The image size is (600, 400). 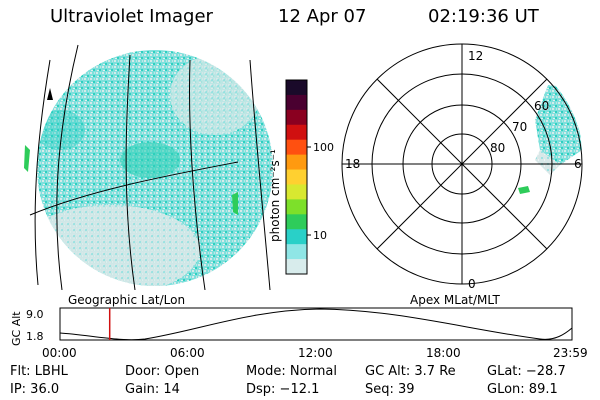 I want to click on time-tick: 06:00, so click(x=187, y=353).